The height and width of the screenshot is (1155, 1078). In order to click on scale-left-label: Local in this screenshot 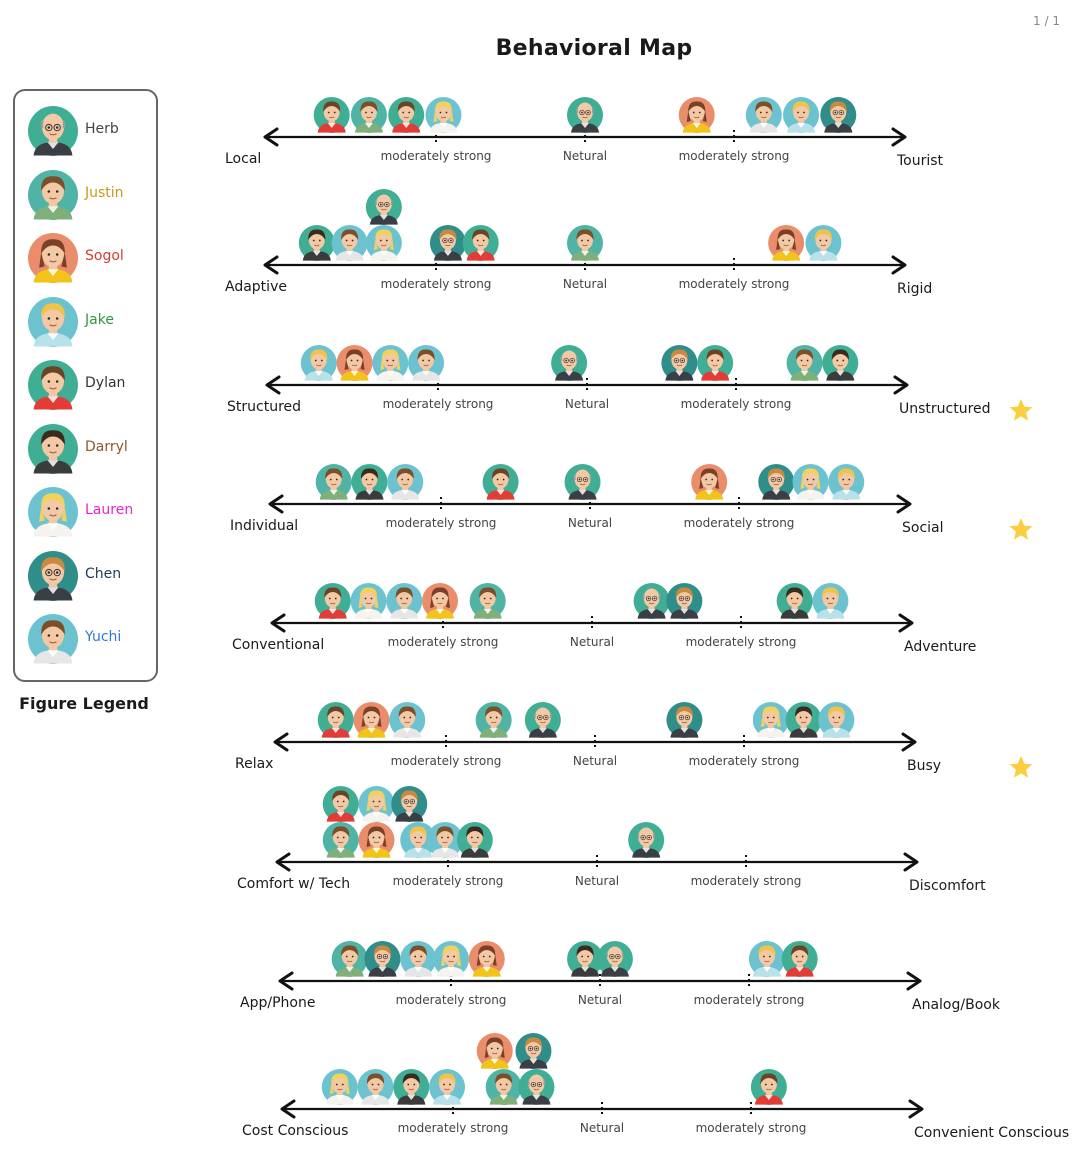, I will do `click(243, 159)`.